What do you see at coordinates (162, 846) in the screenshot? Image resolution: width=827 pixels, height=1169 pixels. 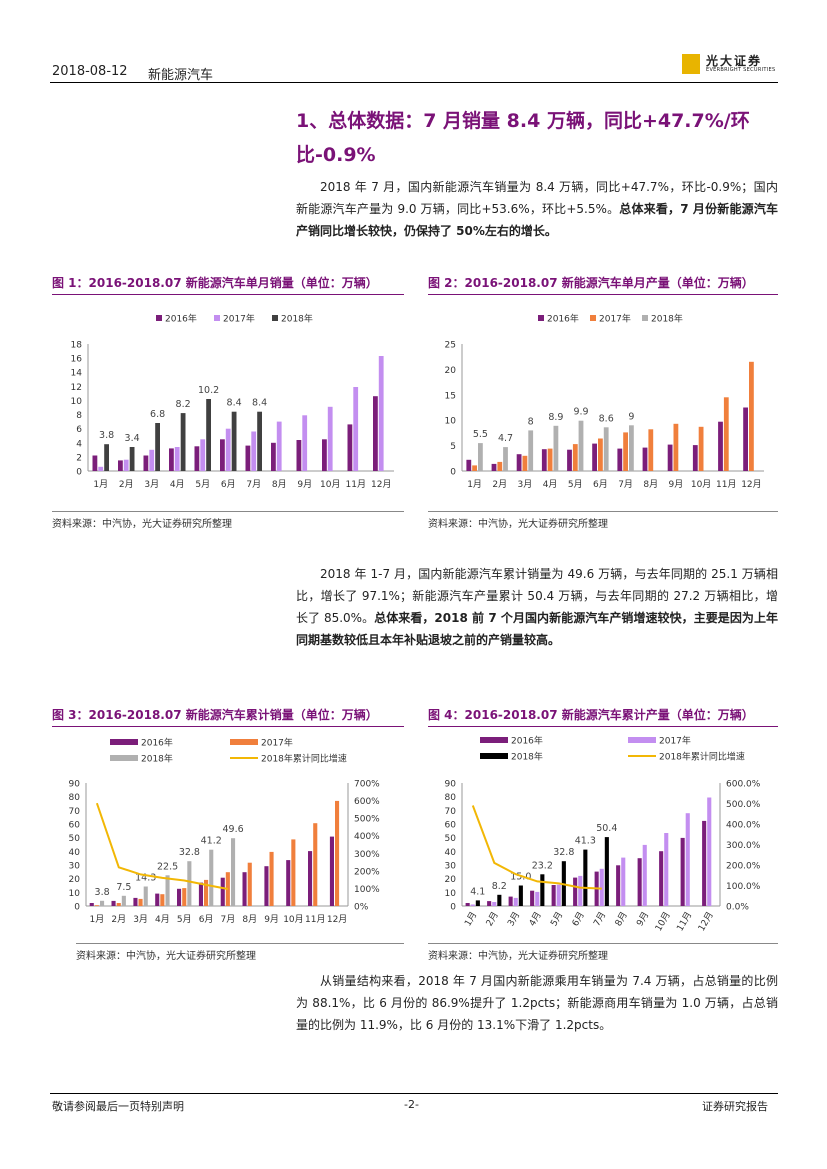 I see `line-series-growth-rate` at bounding box center [162, 846].